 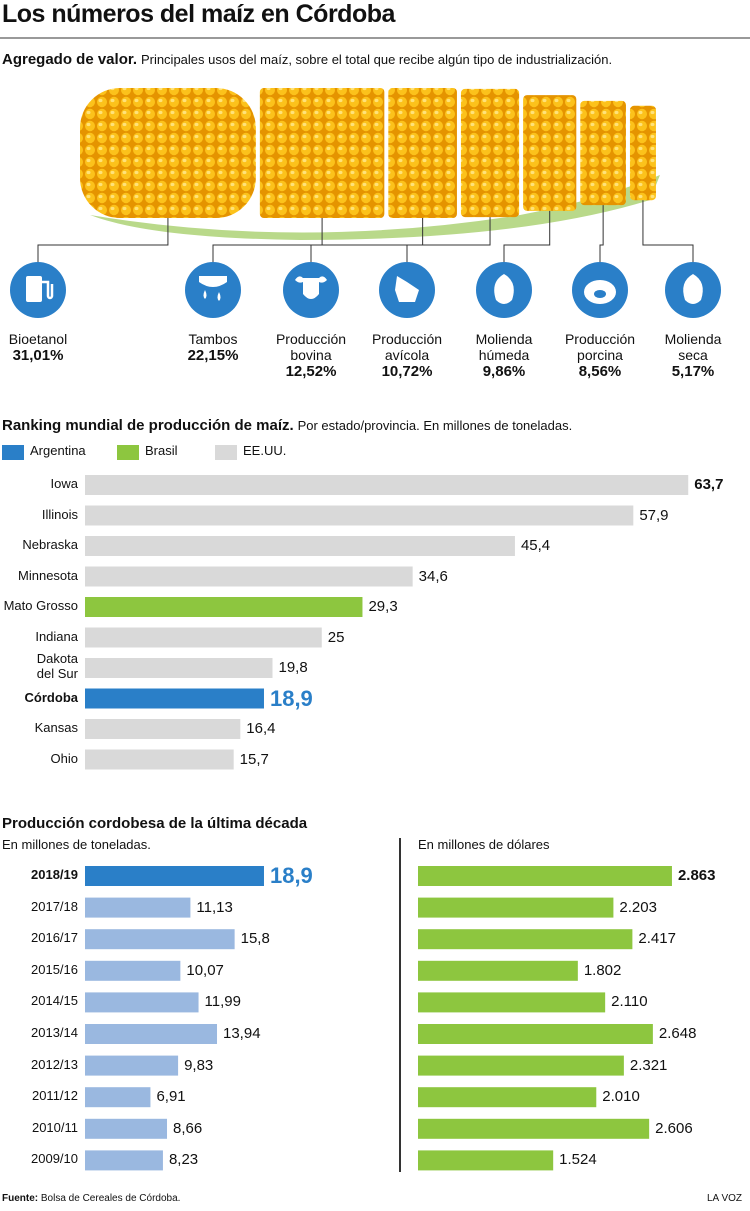 I want to click on use-item: Tambos 22,15%, so click(x=213, y=347).